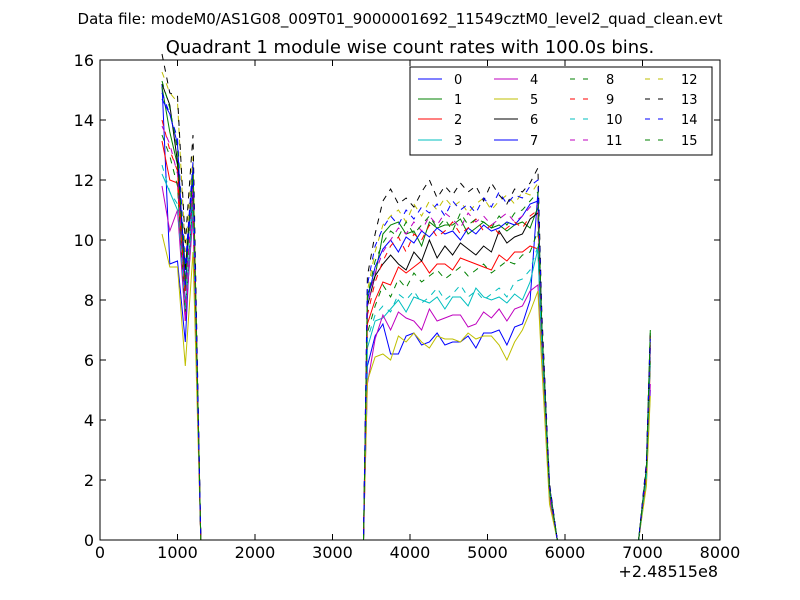 The height and width of the screenshot is (600, 800). I want to click on x-tick-label: 7000, so click(642, 552).